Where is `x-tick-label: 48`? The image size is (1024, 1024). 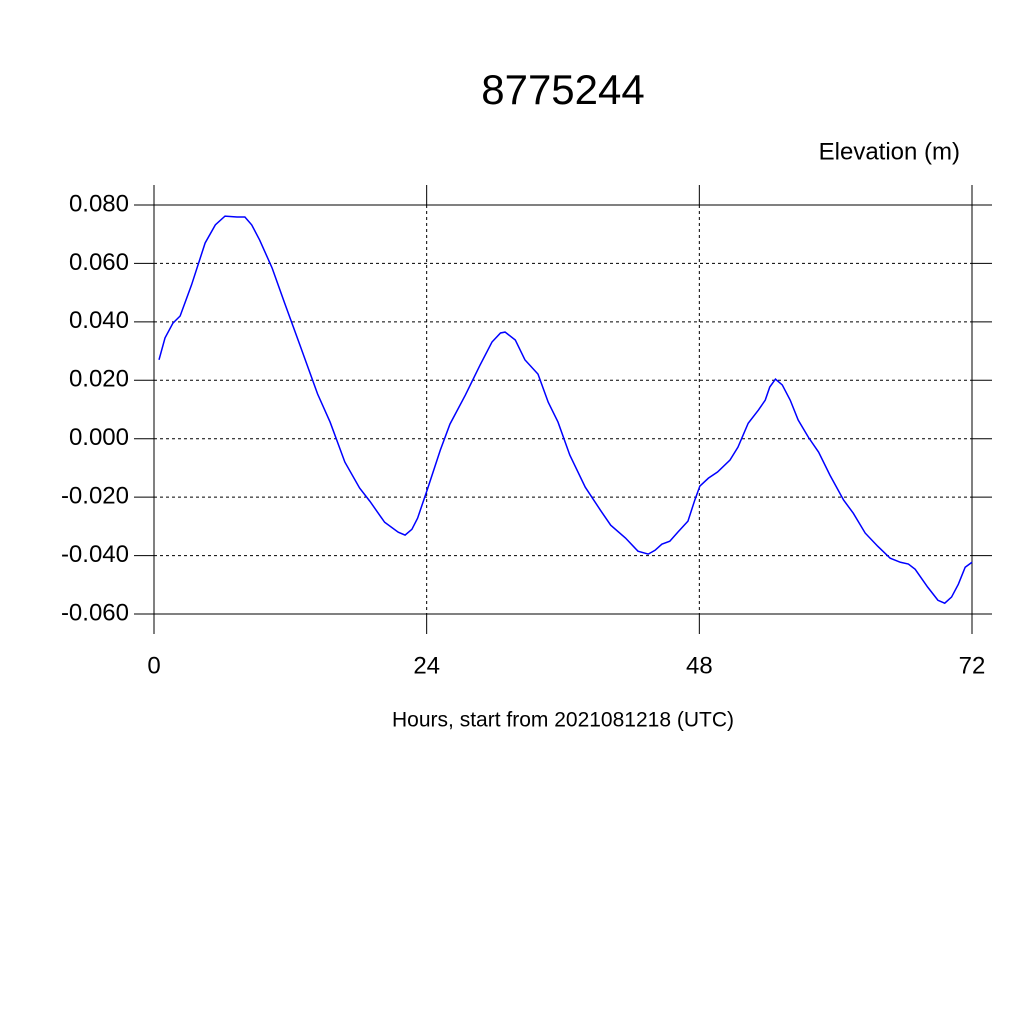 x-tick-label: 48 is located at coordinates (699, 665).